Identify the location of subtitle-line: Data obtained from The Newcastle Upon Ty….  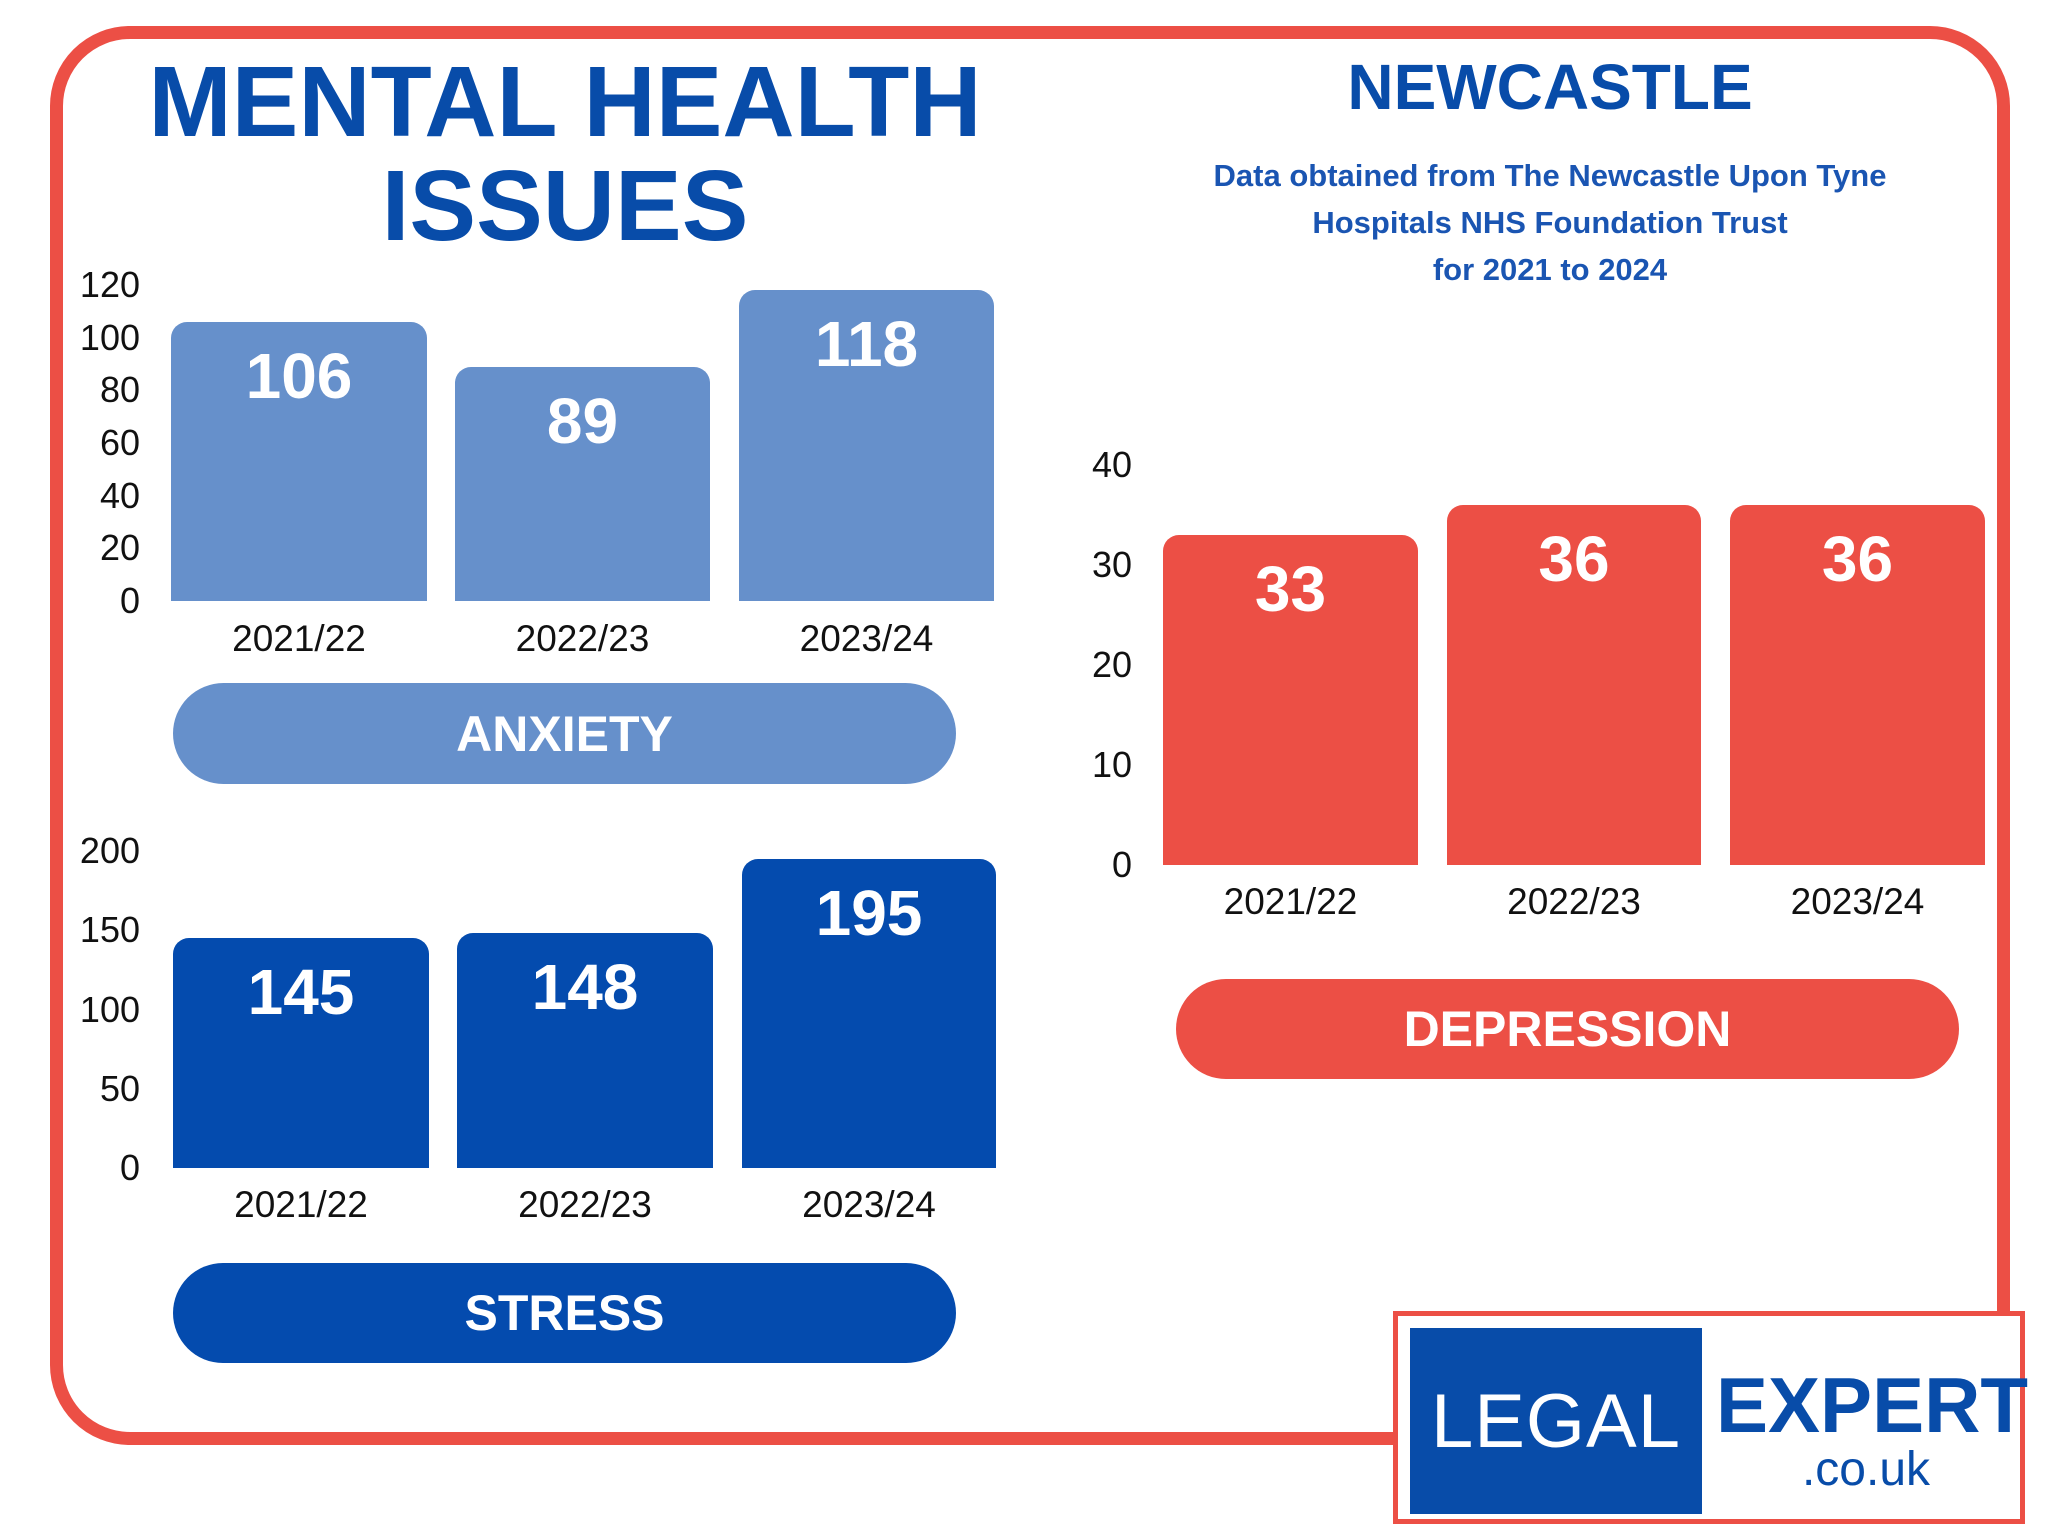
(1550, 175).